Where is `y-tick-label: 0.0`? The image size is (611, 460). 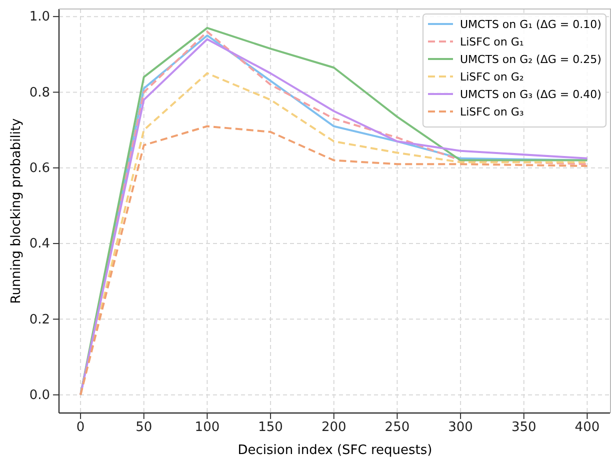
y-tick-label: 0.0 is located at coordinates (39, 396).